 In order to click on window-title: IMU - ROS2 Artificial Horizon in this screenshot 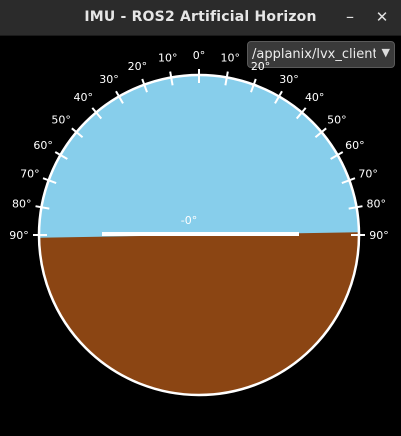, I will do `click(200, 17)`.